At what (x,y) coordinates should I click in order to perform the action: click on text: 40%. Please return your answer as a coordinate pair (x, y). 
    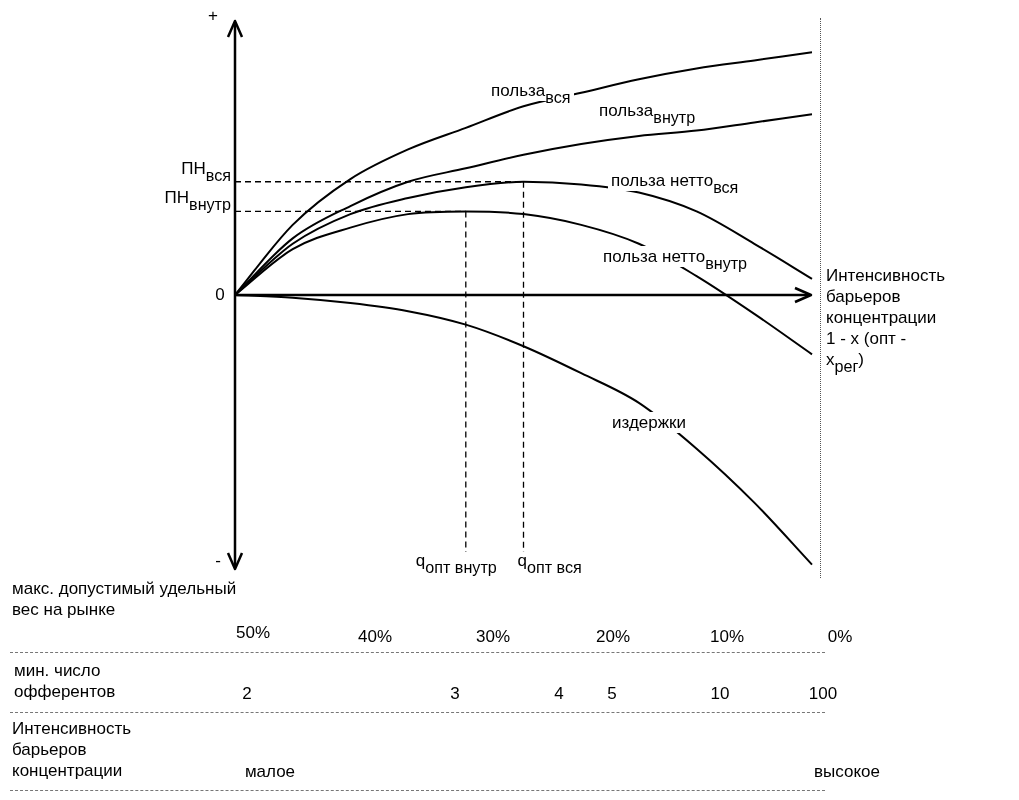
    Looking at the image, I should click on (375, 636).